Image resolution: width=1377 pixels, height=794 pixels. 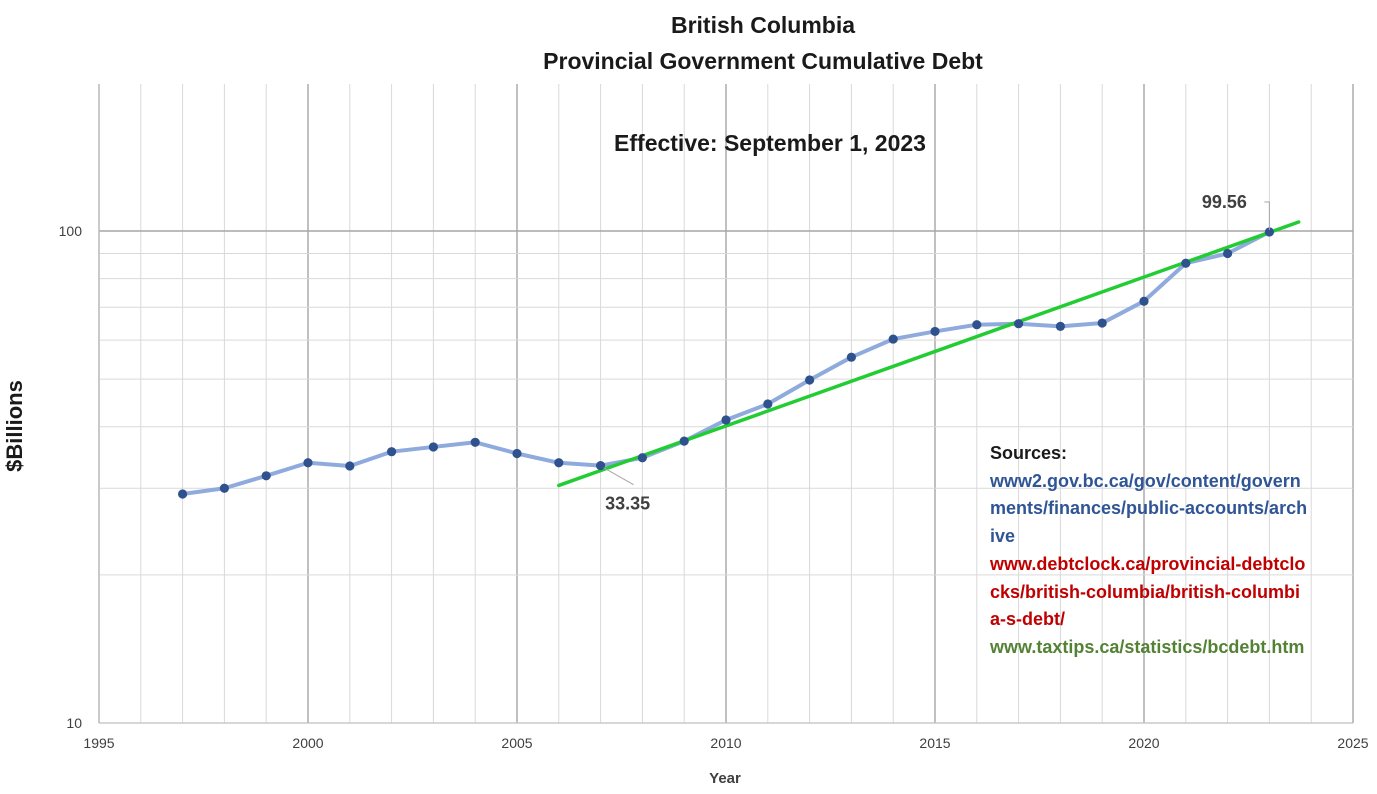 What do you see at coordinates (71, 231) in the screenshot?
I see `y-tick-label: 100` at bounding box center [71, 231].